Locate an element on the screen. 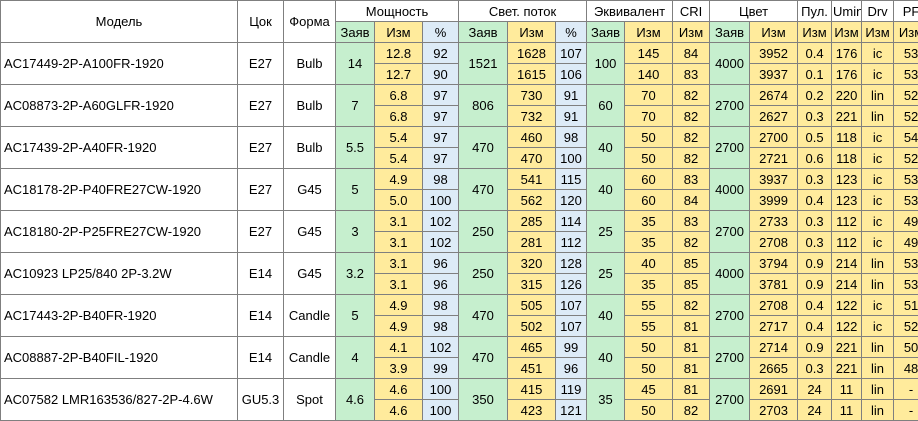  cell-pf-measured: 49 is located at coordinates (905, 242).